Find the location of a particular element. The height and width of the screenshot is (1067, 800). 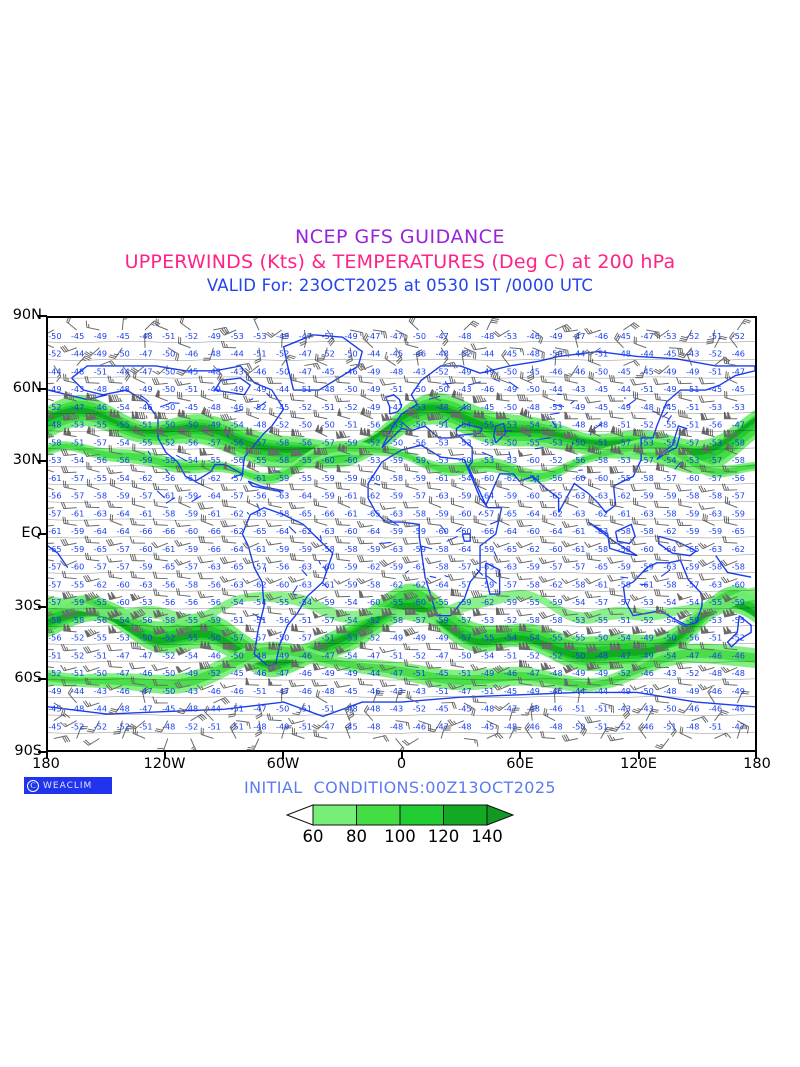

temperature-value: -60 is located at coordinates (373, 602).